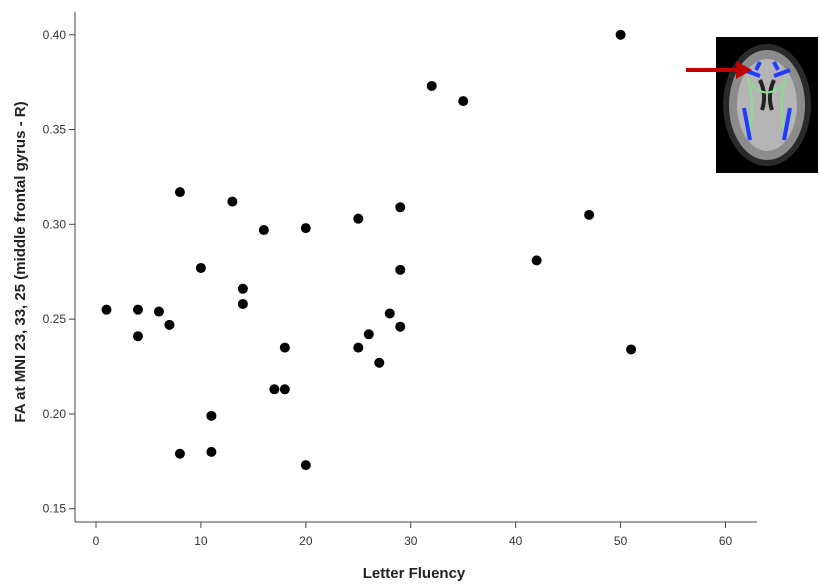 The width and height of the screenshot is (819, 586). Describe the element at coordinates (516, 541) in the screenshot. I see `x-tick-label: 40` at that location.